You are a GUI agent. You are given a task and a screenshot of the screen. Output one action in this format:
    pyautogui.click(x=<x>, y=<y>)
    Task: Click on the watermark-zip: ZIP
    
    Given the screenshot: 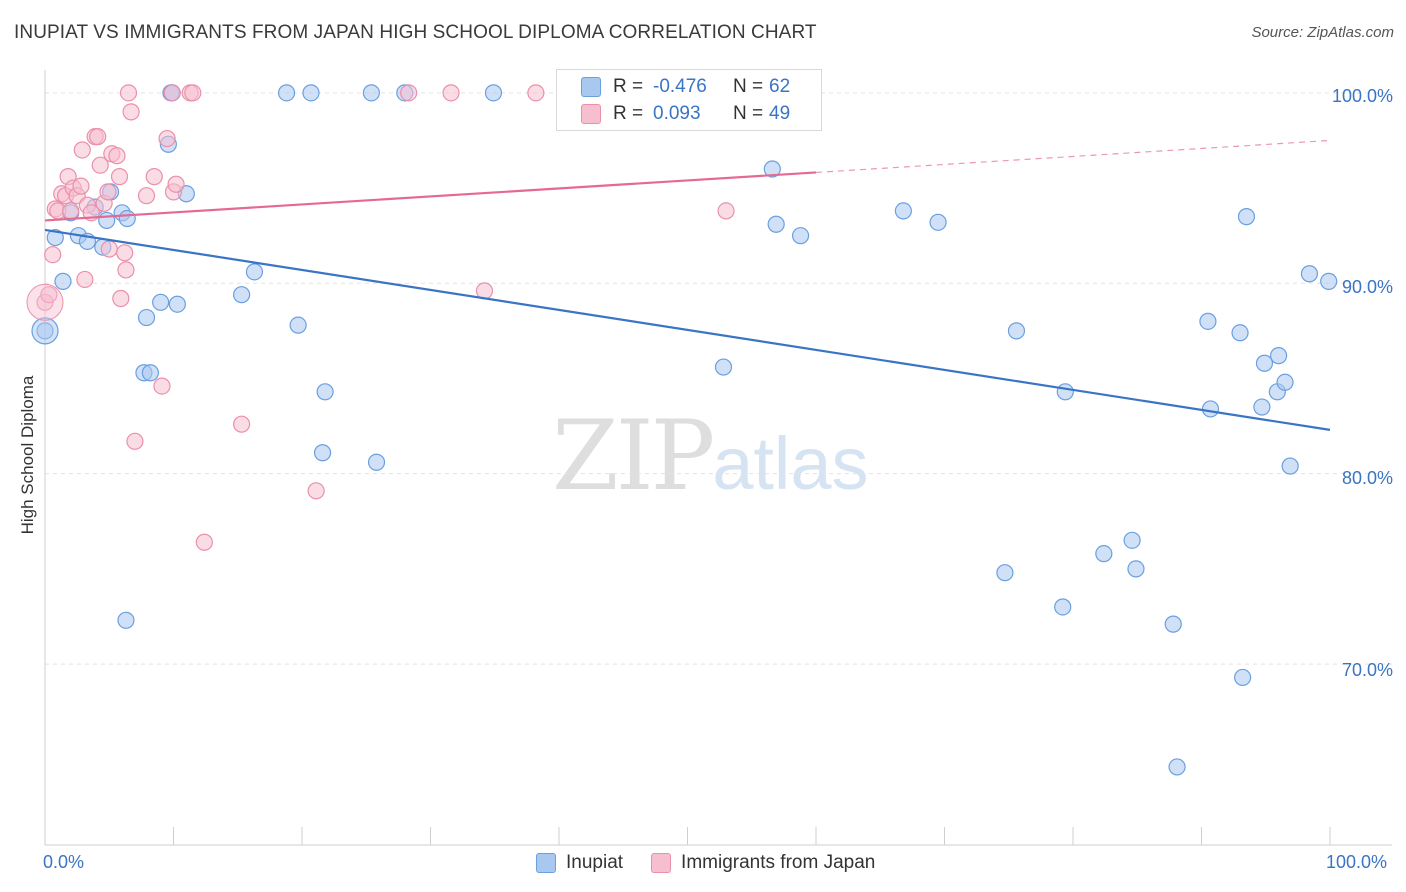 What is the action you would take?
    pyautogui.click(x=633, y=456)
    